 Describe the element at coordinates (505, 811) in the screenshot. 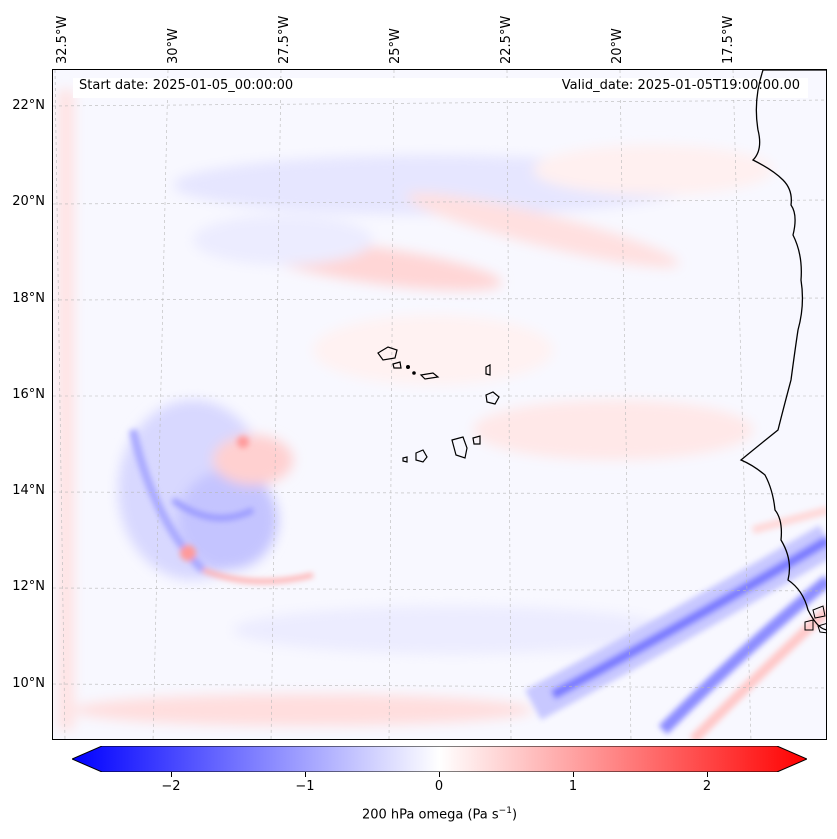

I see `colorbar-label-exp: −1` at that location.